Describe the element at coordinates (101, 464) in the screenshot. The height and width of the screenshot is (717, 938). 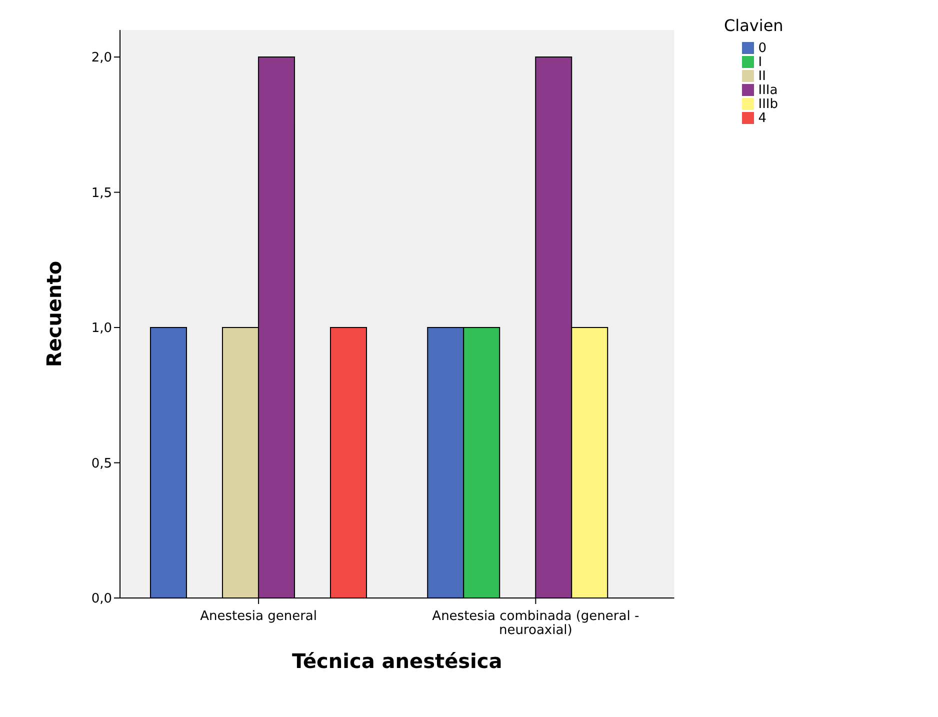
I see `y-tick-label: 0,5` at that location.